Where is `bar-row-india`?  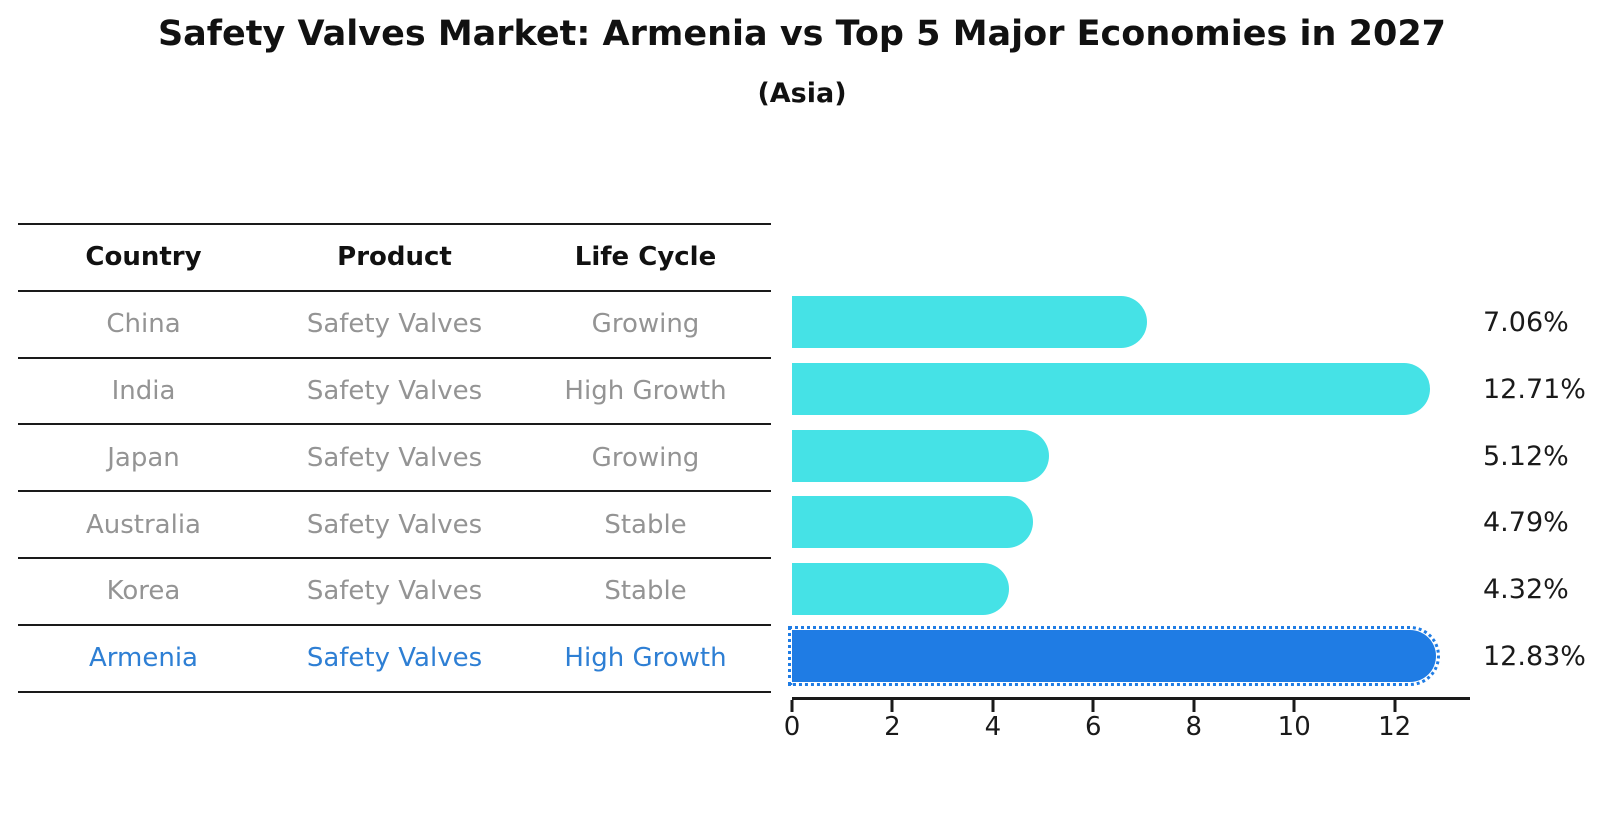 bar-row-india is located at coordinates (1137, 389).